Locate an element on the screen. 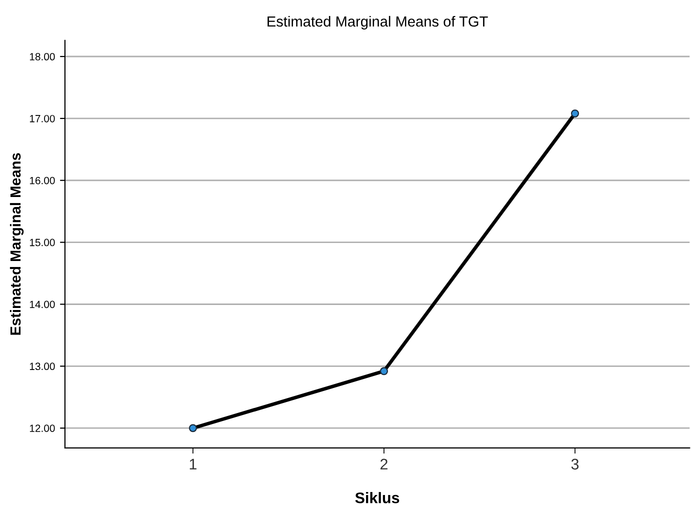  y-axis-title: Estimated Marginal Means is located at coordinates (17, 244).